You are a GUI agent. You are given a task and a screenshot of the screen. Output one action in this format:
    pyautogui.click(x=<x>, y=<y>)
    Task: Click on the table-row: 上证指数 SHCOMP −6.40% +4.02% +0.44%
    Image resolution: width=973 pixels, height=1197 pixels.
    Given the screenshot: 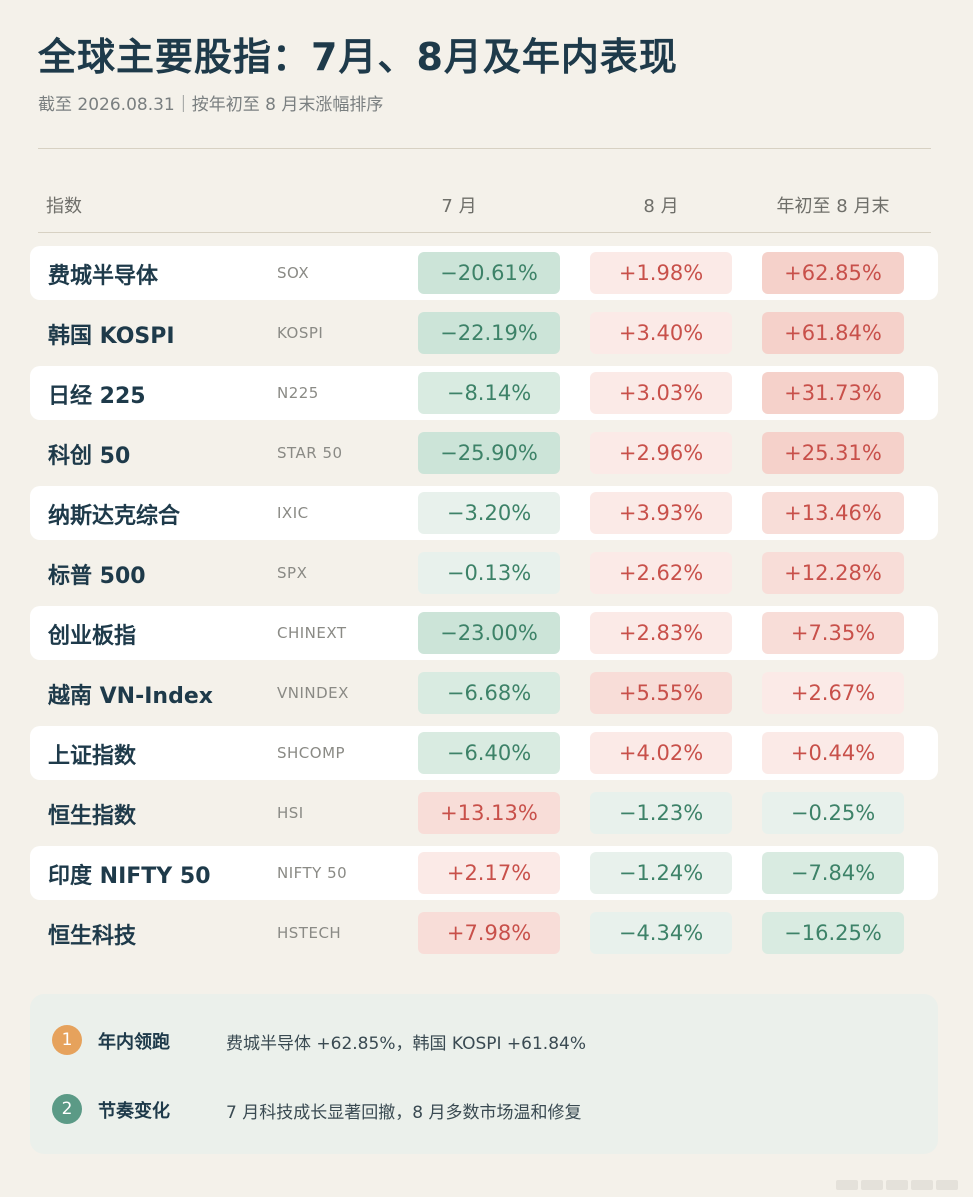 What is the action you would take?
    pyautogui.click(x=484, y=753)
    